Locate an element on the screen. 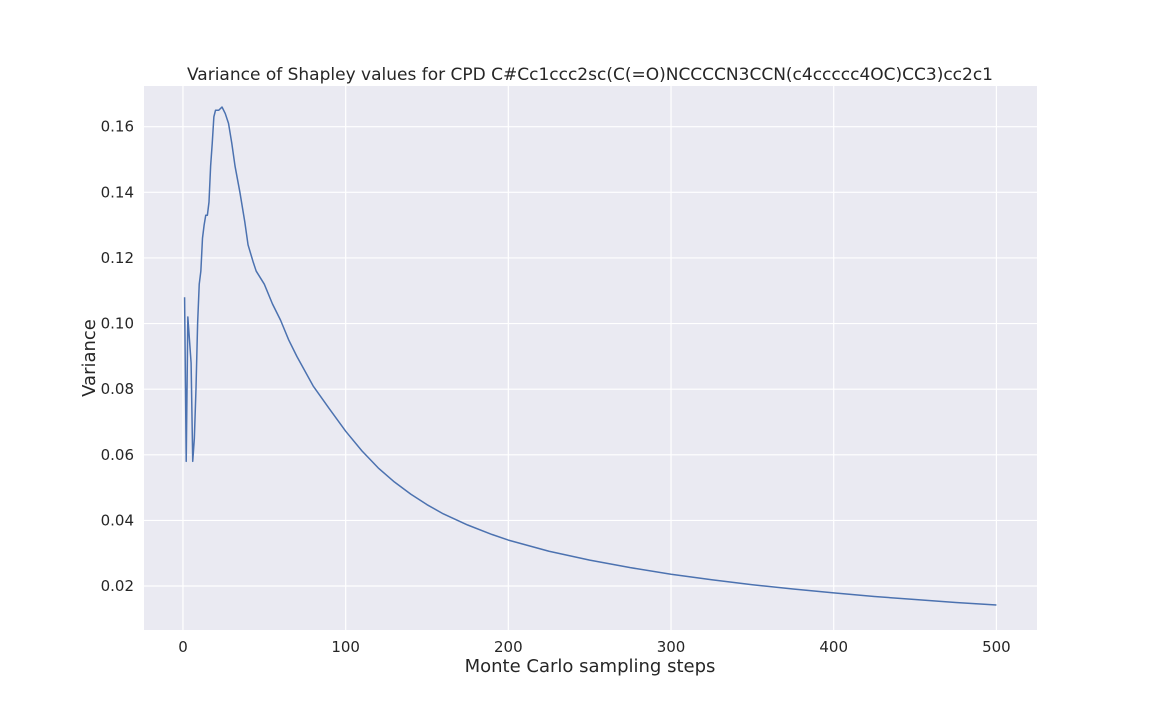 The image size is (1152, 720). y-tick-label: 0.16 is located at coordinates (117, 127).